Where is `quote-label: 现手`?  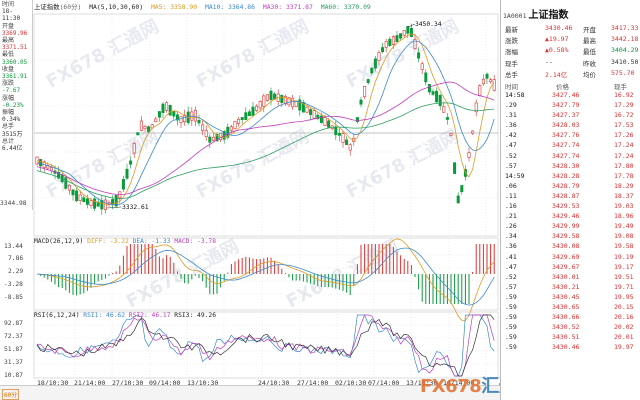
quote-label: 现手 is located at coordinates (511, 63).